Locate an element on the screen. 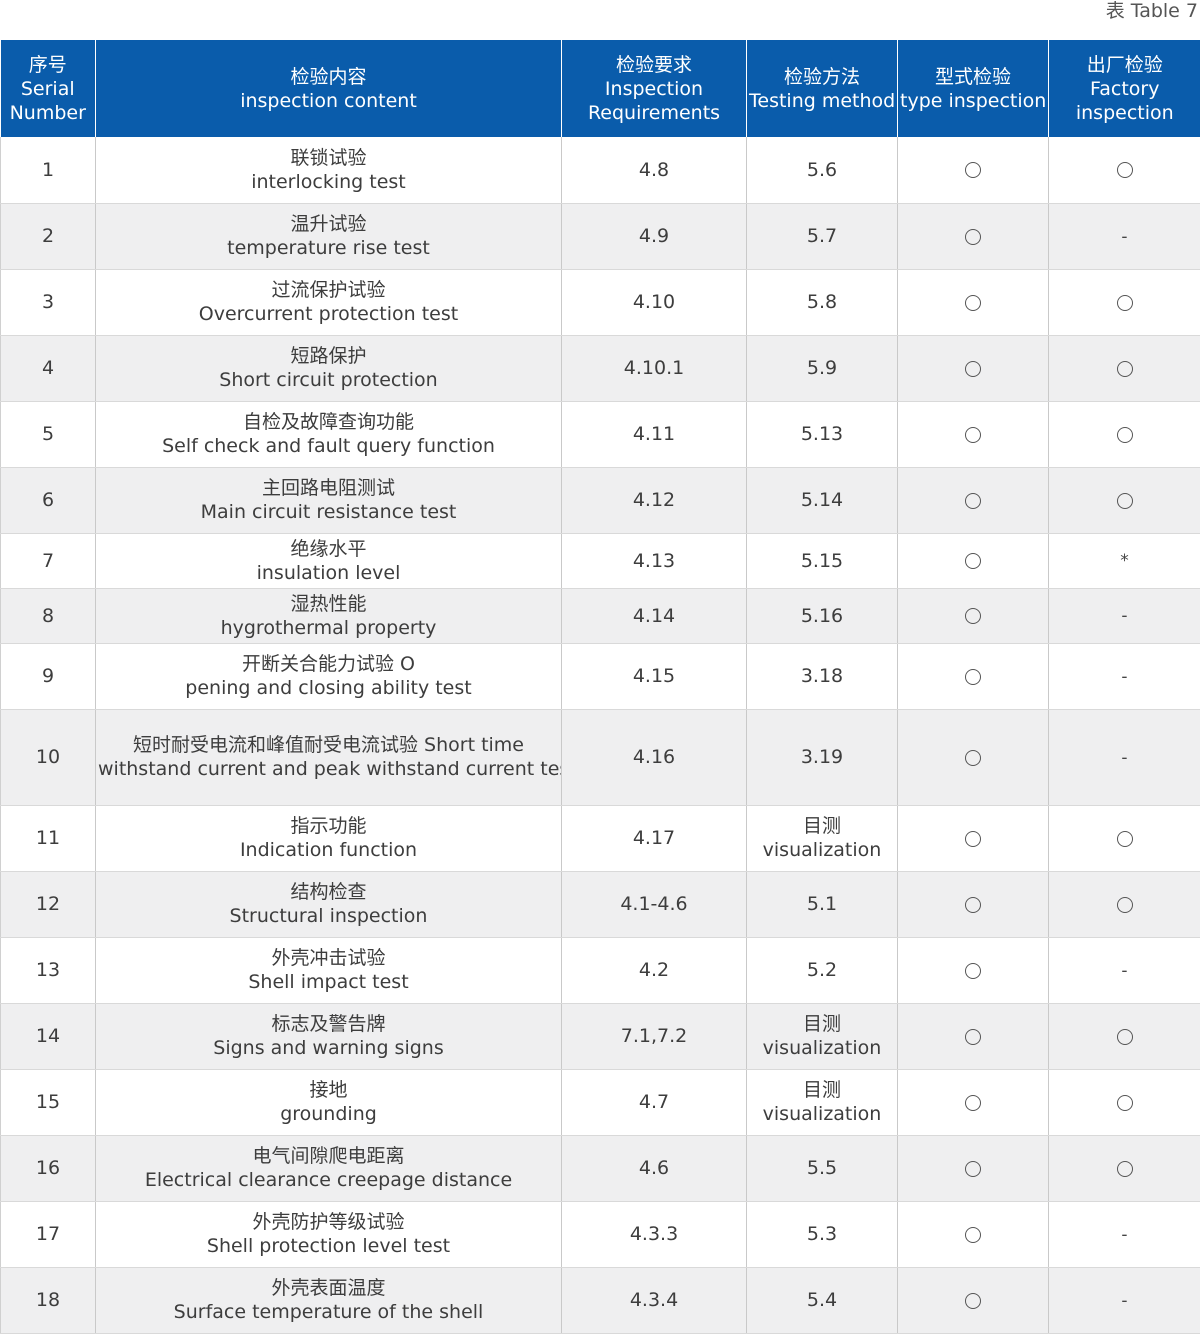 This screenshot has height=1334, width=1200. content-line: Overcurrent protection test is located at coordinates (328, 314).